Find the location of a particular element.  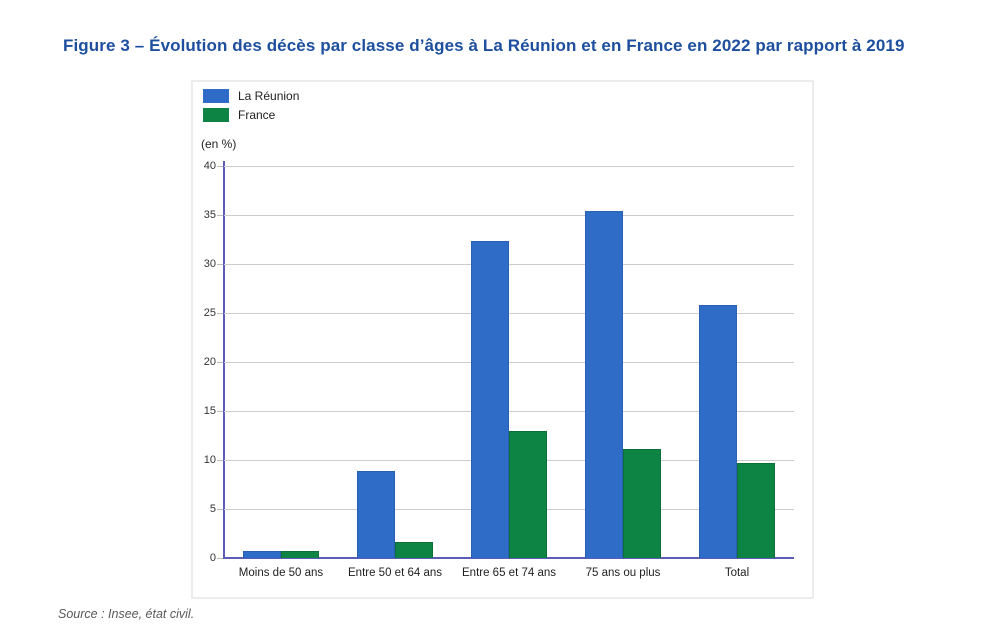

legend-item-la-reunion: La Réunion is located at coordinates (251, 95).